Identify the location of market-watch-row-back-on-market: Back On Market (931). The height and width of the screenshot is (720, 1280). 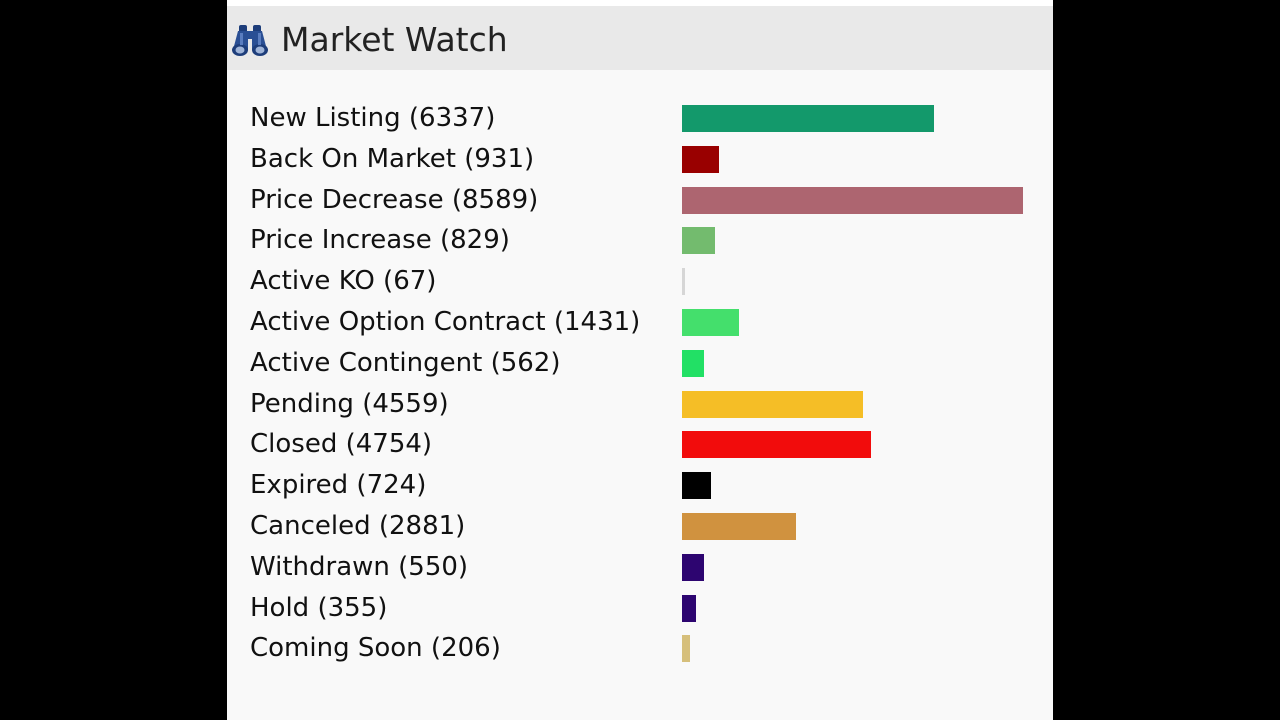
(650, 159).